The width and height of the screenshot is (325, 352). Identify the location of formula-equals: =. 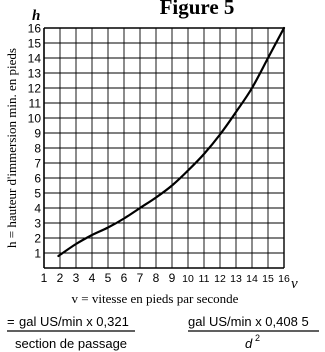
(11, 321).